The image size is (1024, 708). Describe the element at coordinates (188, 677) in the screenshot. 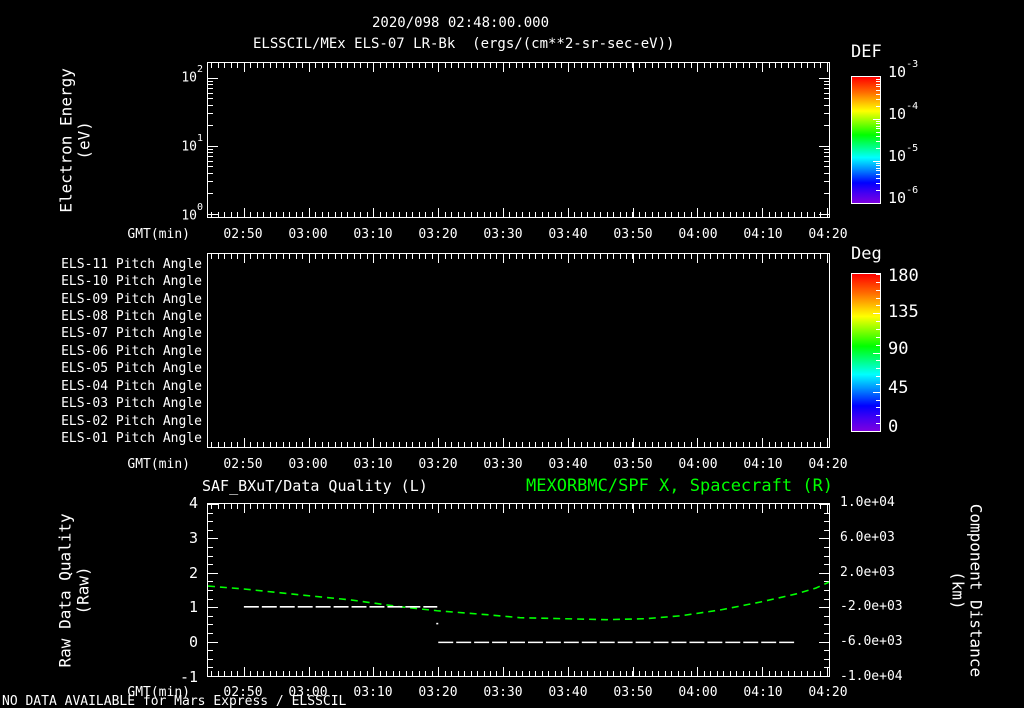

I see `y-tick-label: -1` at that location.